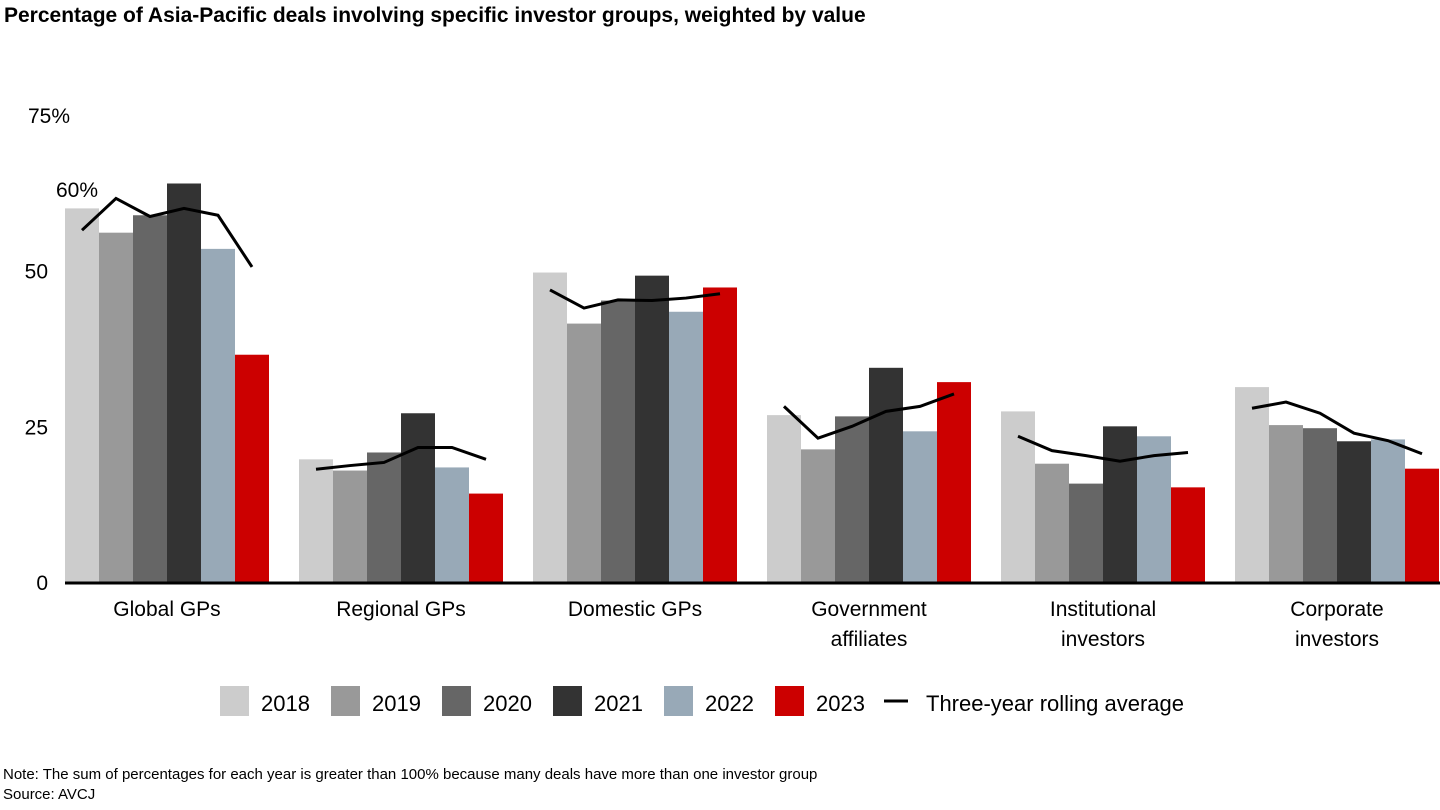  What do you see at coordinates (285, 703) in the screenshot?
I see `legend-label: 2018` at bounding box center [285, 703].